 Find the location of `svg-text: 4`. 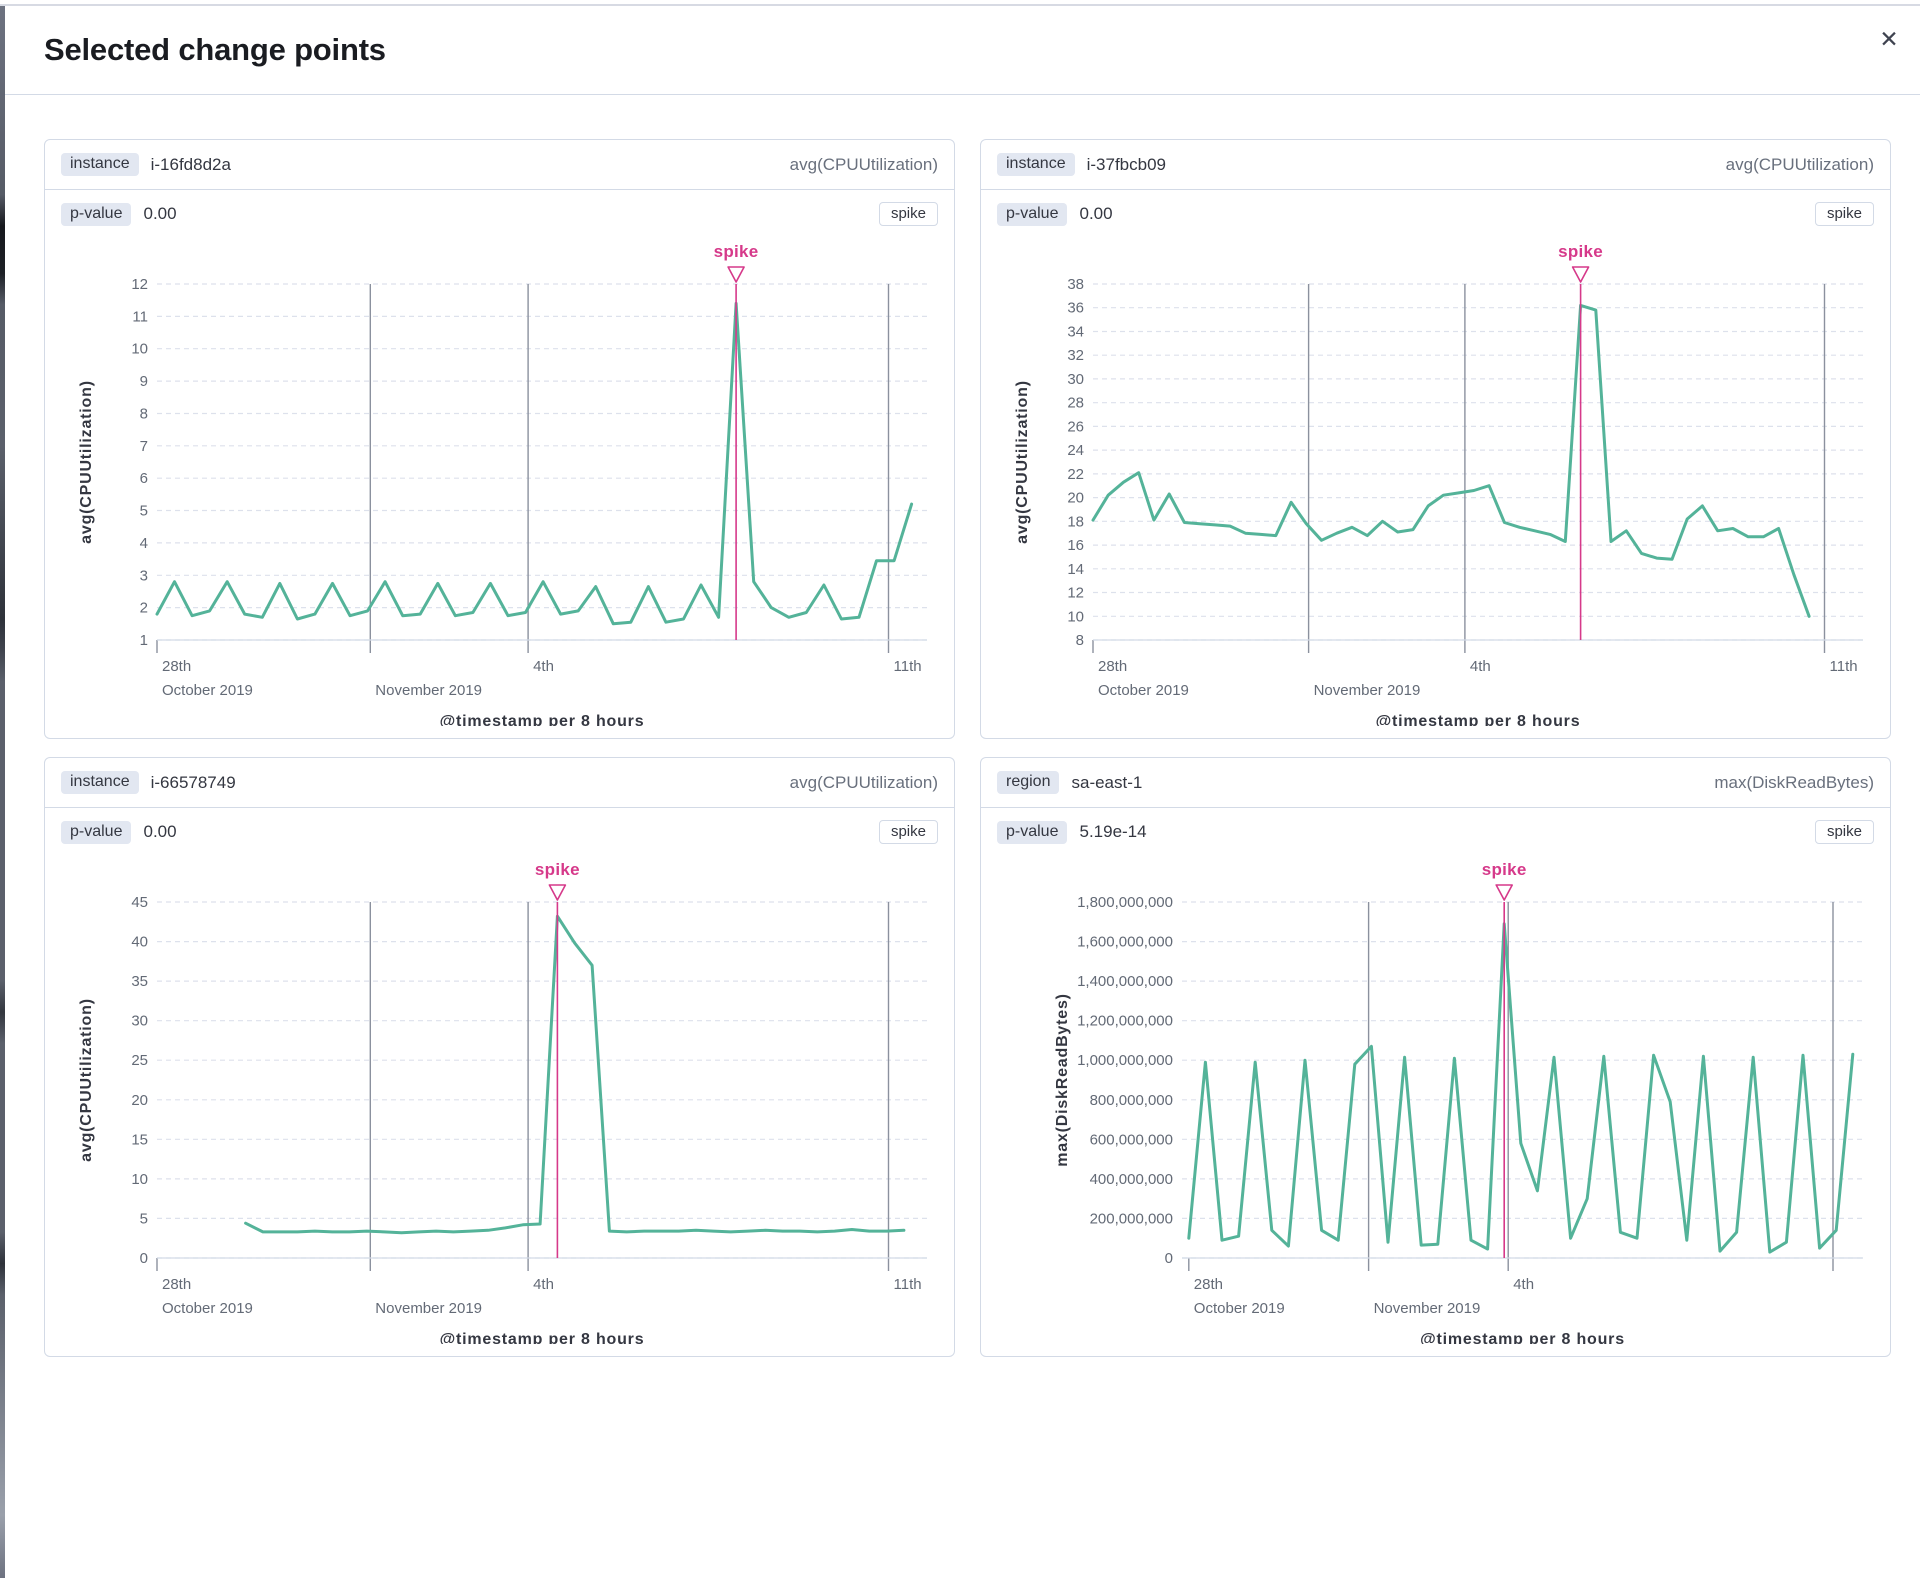

svg-text: 4 is located at coordinates (144, 543).